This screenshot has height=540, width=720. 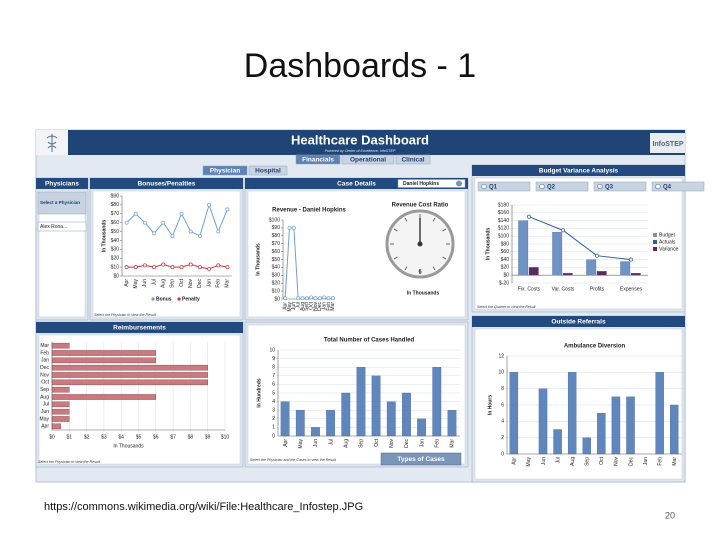 I want to click on button, so click(x=421, y=459).